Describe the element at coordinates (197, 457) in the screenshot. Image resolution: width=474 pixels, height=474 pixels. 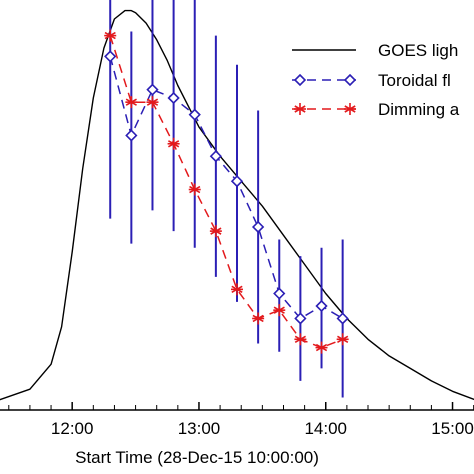
I see `x-axis-title: Start Time (28-Dec-15 10:00:00)` at that location.